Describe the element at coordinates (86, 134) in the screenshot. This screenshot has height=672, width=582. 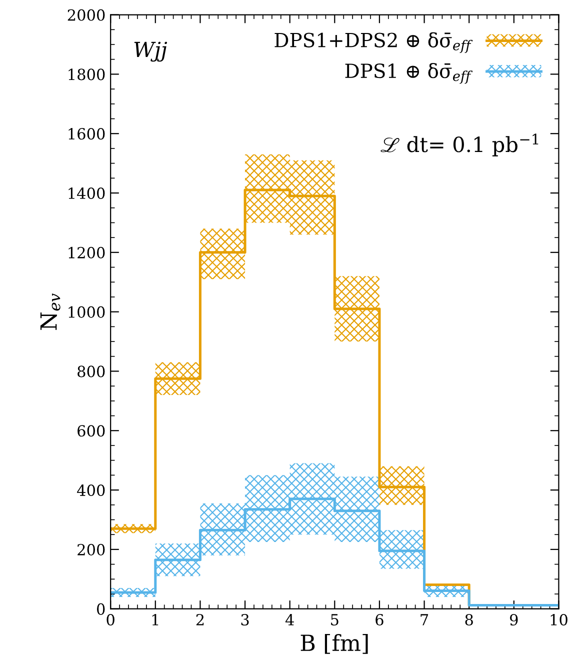
I see `y-tick-label: 1600` at that location.